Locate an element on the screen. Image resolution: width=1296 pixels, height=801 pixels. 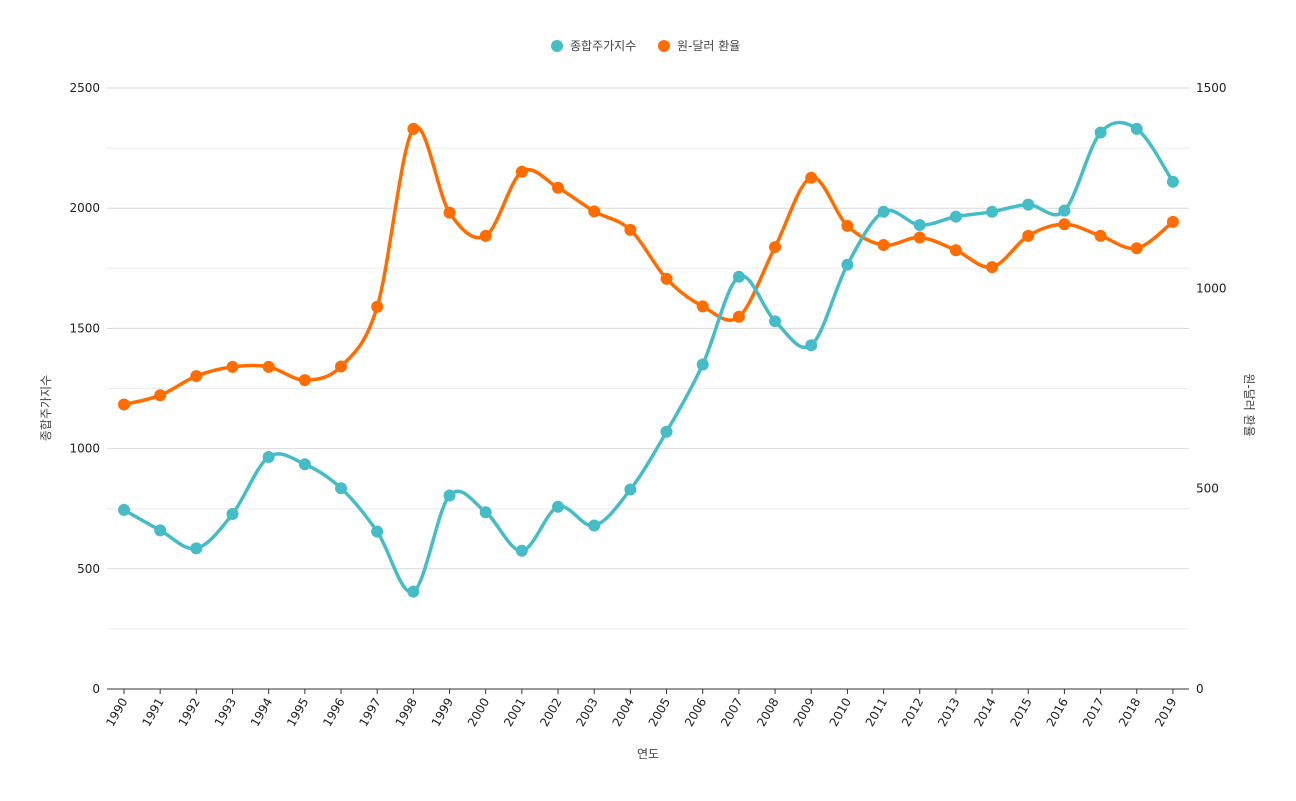
left-y-tick-label: 2000 is located at coordinates (84, 208).